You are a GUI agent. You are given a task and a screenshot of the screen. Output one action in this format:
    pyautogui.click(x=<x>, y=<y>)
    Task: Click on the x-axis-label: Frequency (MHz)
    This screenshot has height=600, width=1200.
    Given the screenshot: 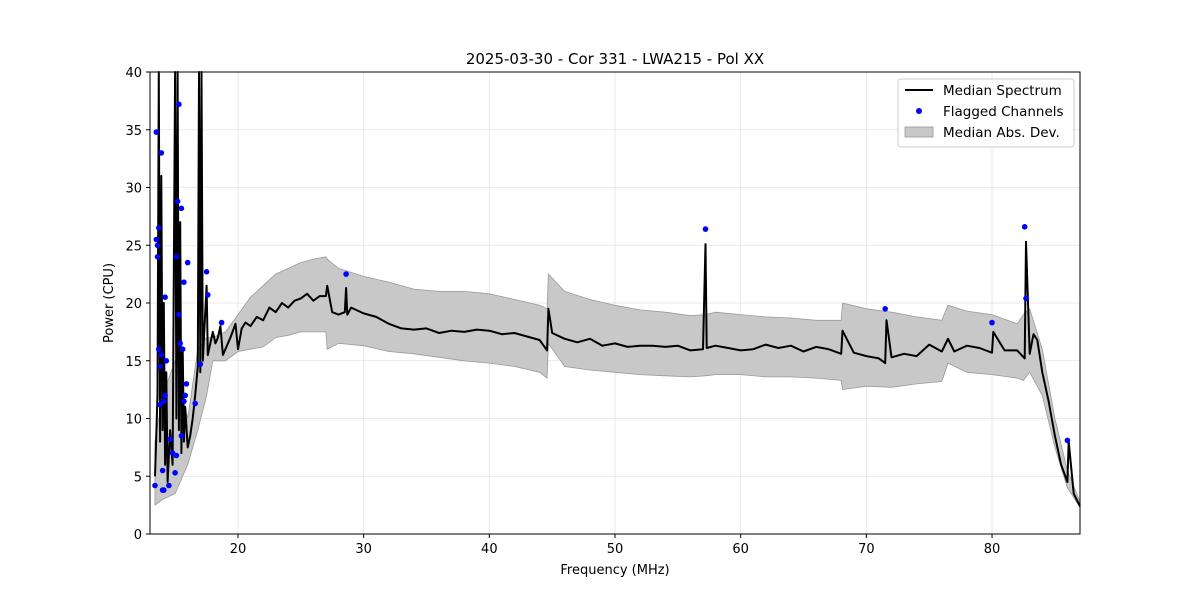 What is the action you would take?
    pyautogui.click(x=614, y=570)
    